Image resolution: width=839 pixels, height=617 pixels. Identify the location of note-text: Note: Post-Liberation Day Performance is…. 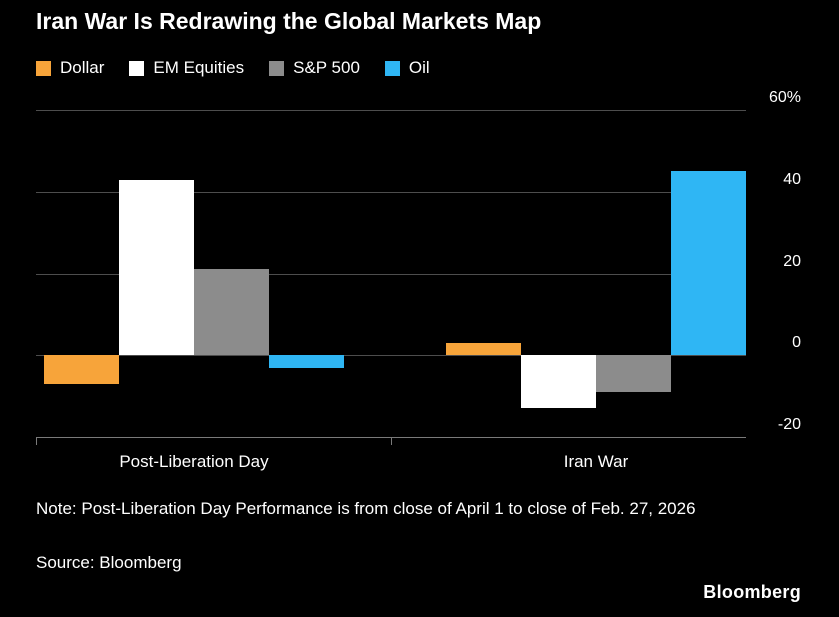
(366, 508).